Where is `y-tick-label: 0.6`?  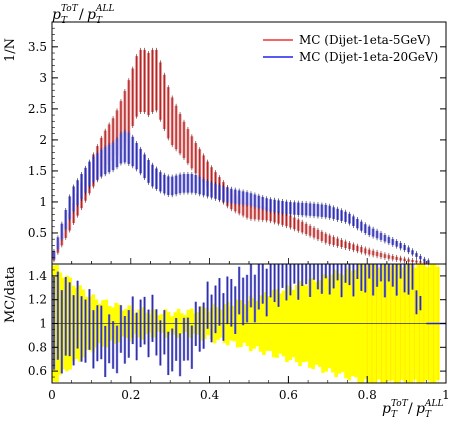 y-tick-label: 0.6 is located at coordinates (37, 371).